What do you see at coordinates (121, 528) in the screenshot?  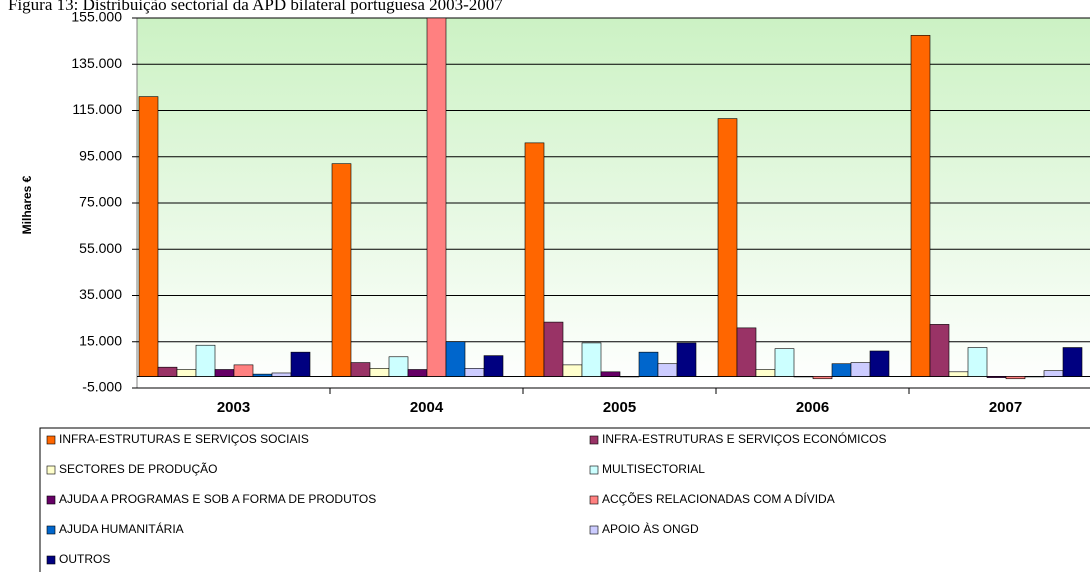 I see `legend-label: AJUDA HUMANITÁRIA` at bounding box center [121, 528].